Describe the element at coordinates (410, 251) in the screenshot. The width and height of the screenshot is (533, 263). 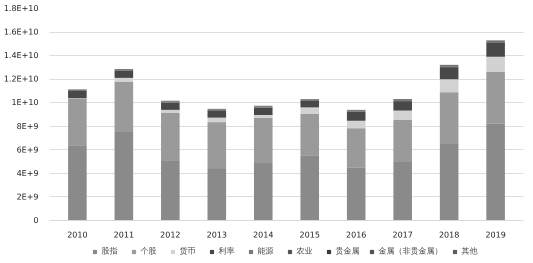
I see `legend-label: 金属（非贵金属）` at that location.